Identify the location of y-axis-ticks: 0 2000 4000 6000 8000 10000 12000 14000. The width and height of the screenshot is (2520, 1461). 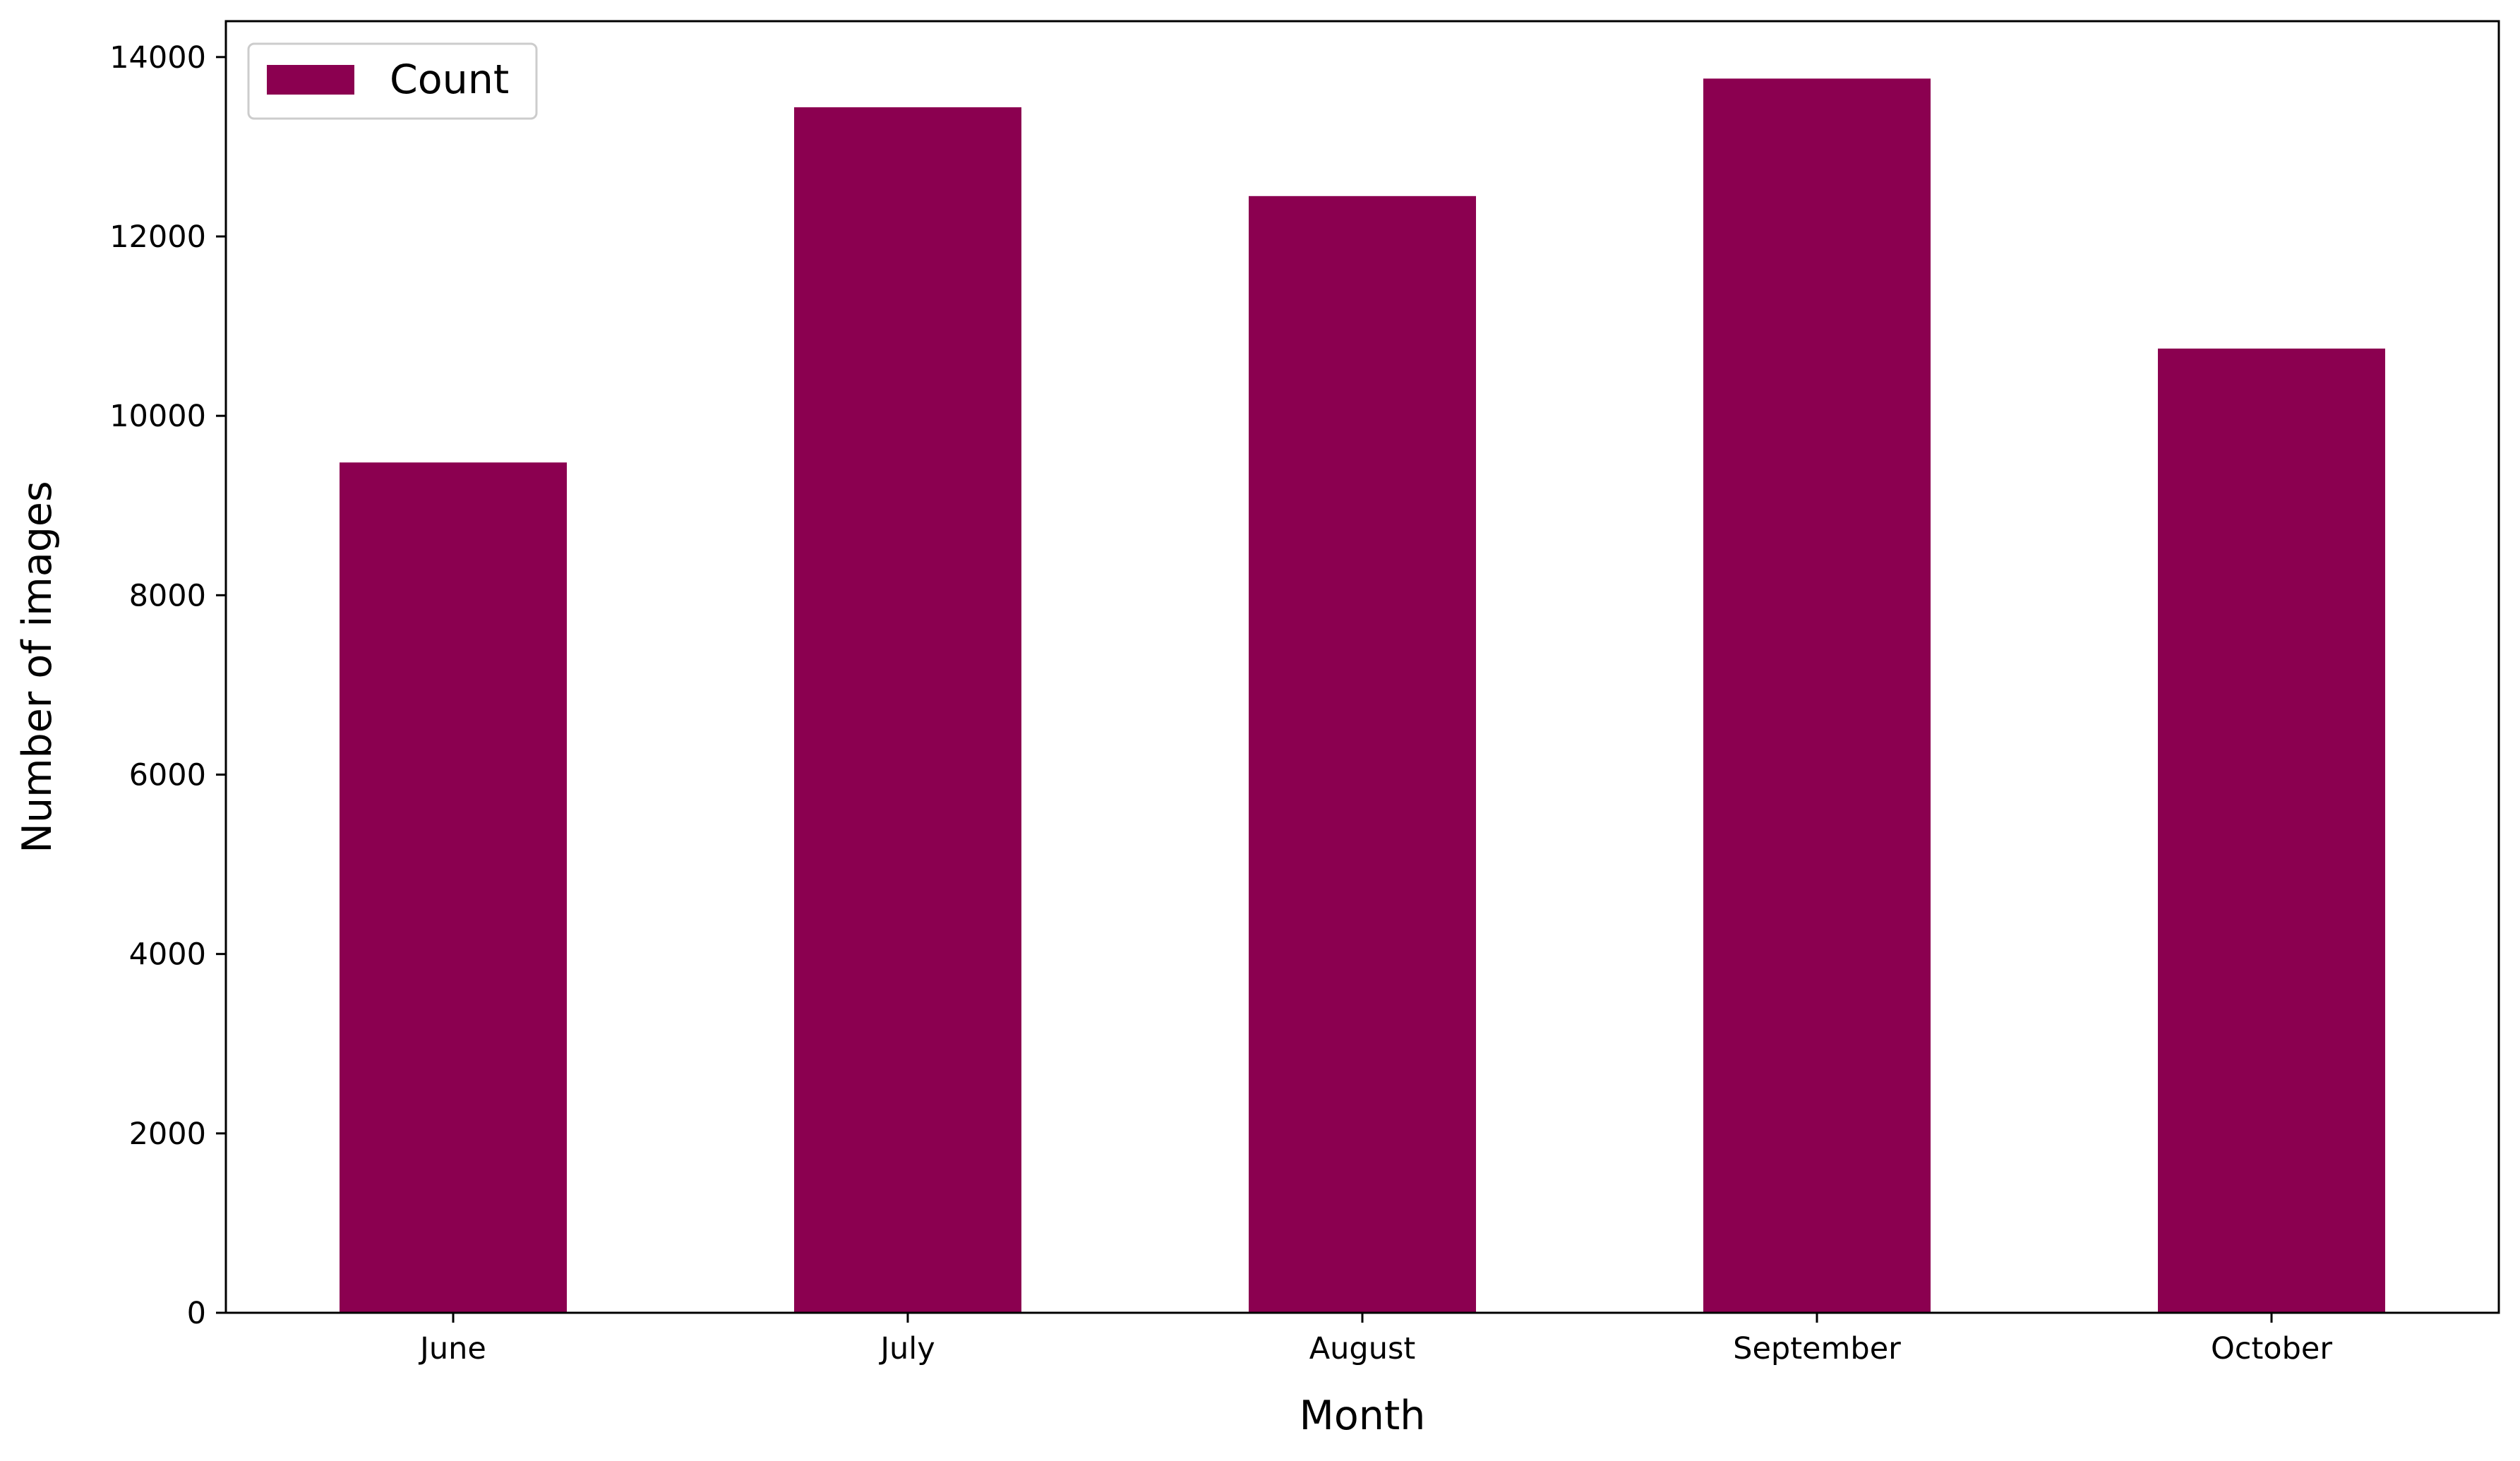
(168, 685).